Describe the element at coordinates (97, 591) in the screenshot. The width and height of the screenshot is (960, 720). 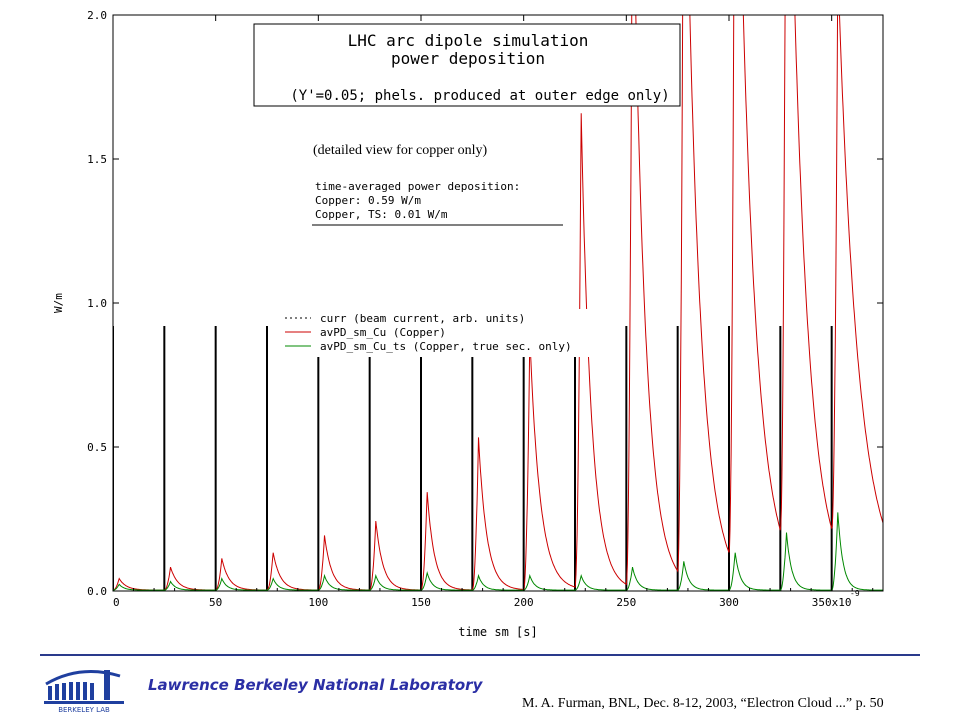
I see `y-tick-label: 0.0` at that location.